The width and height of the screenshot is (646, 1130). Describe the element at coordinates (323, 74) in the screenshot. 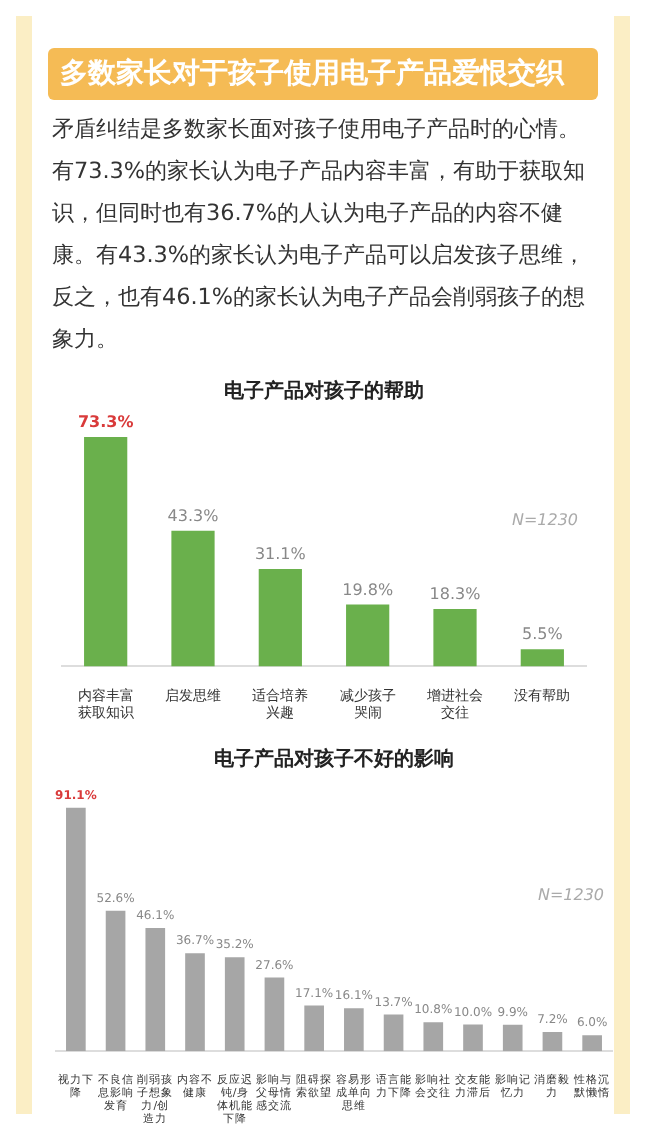

I see `text: 多数家长对于孩子使用电子产品爱恨交织` at that location.